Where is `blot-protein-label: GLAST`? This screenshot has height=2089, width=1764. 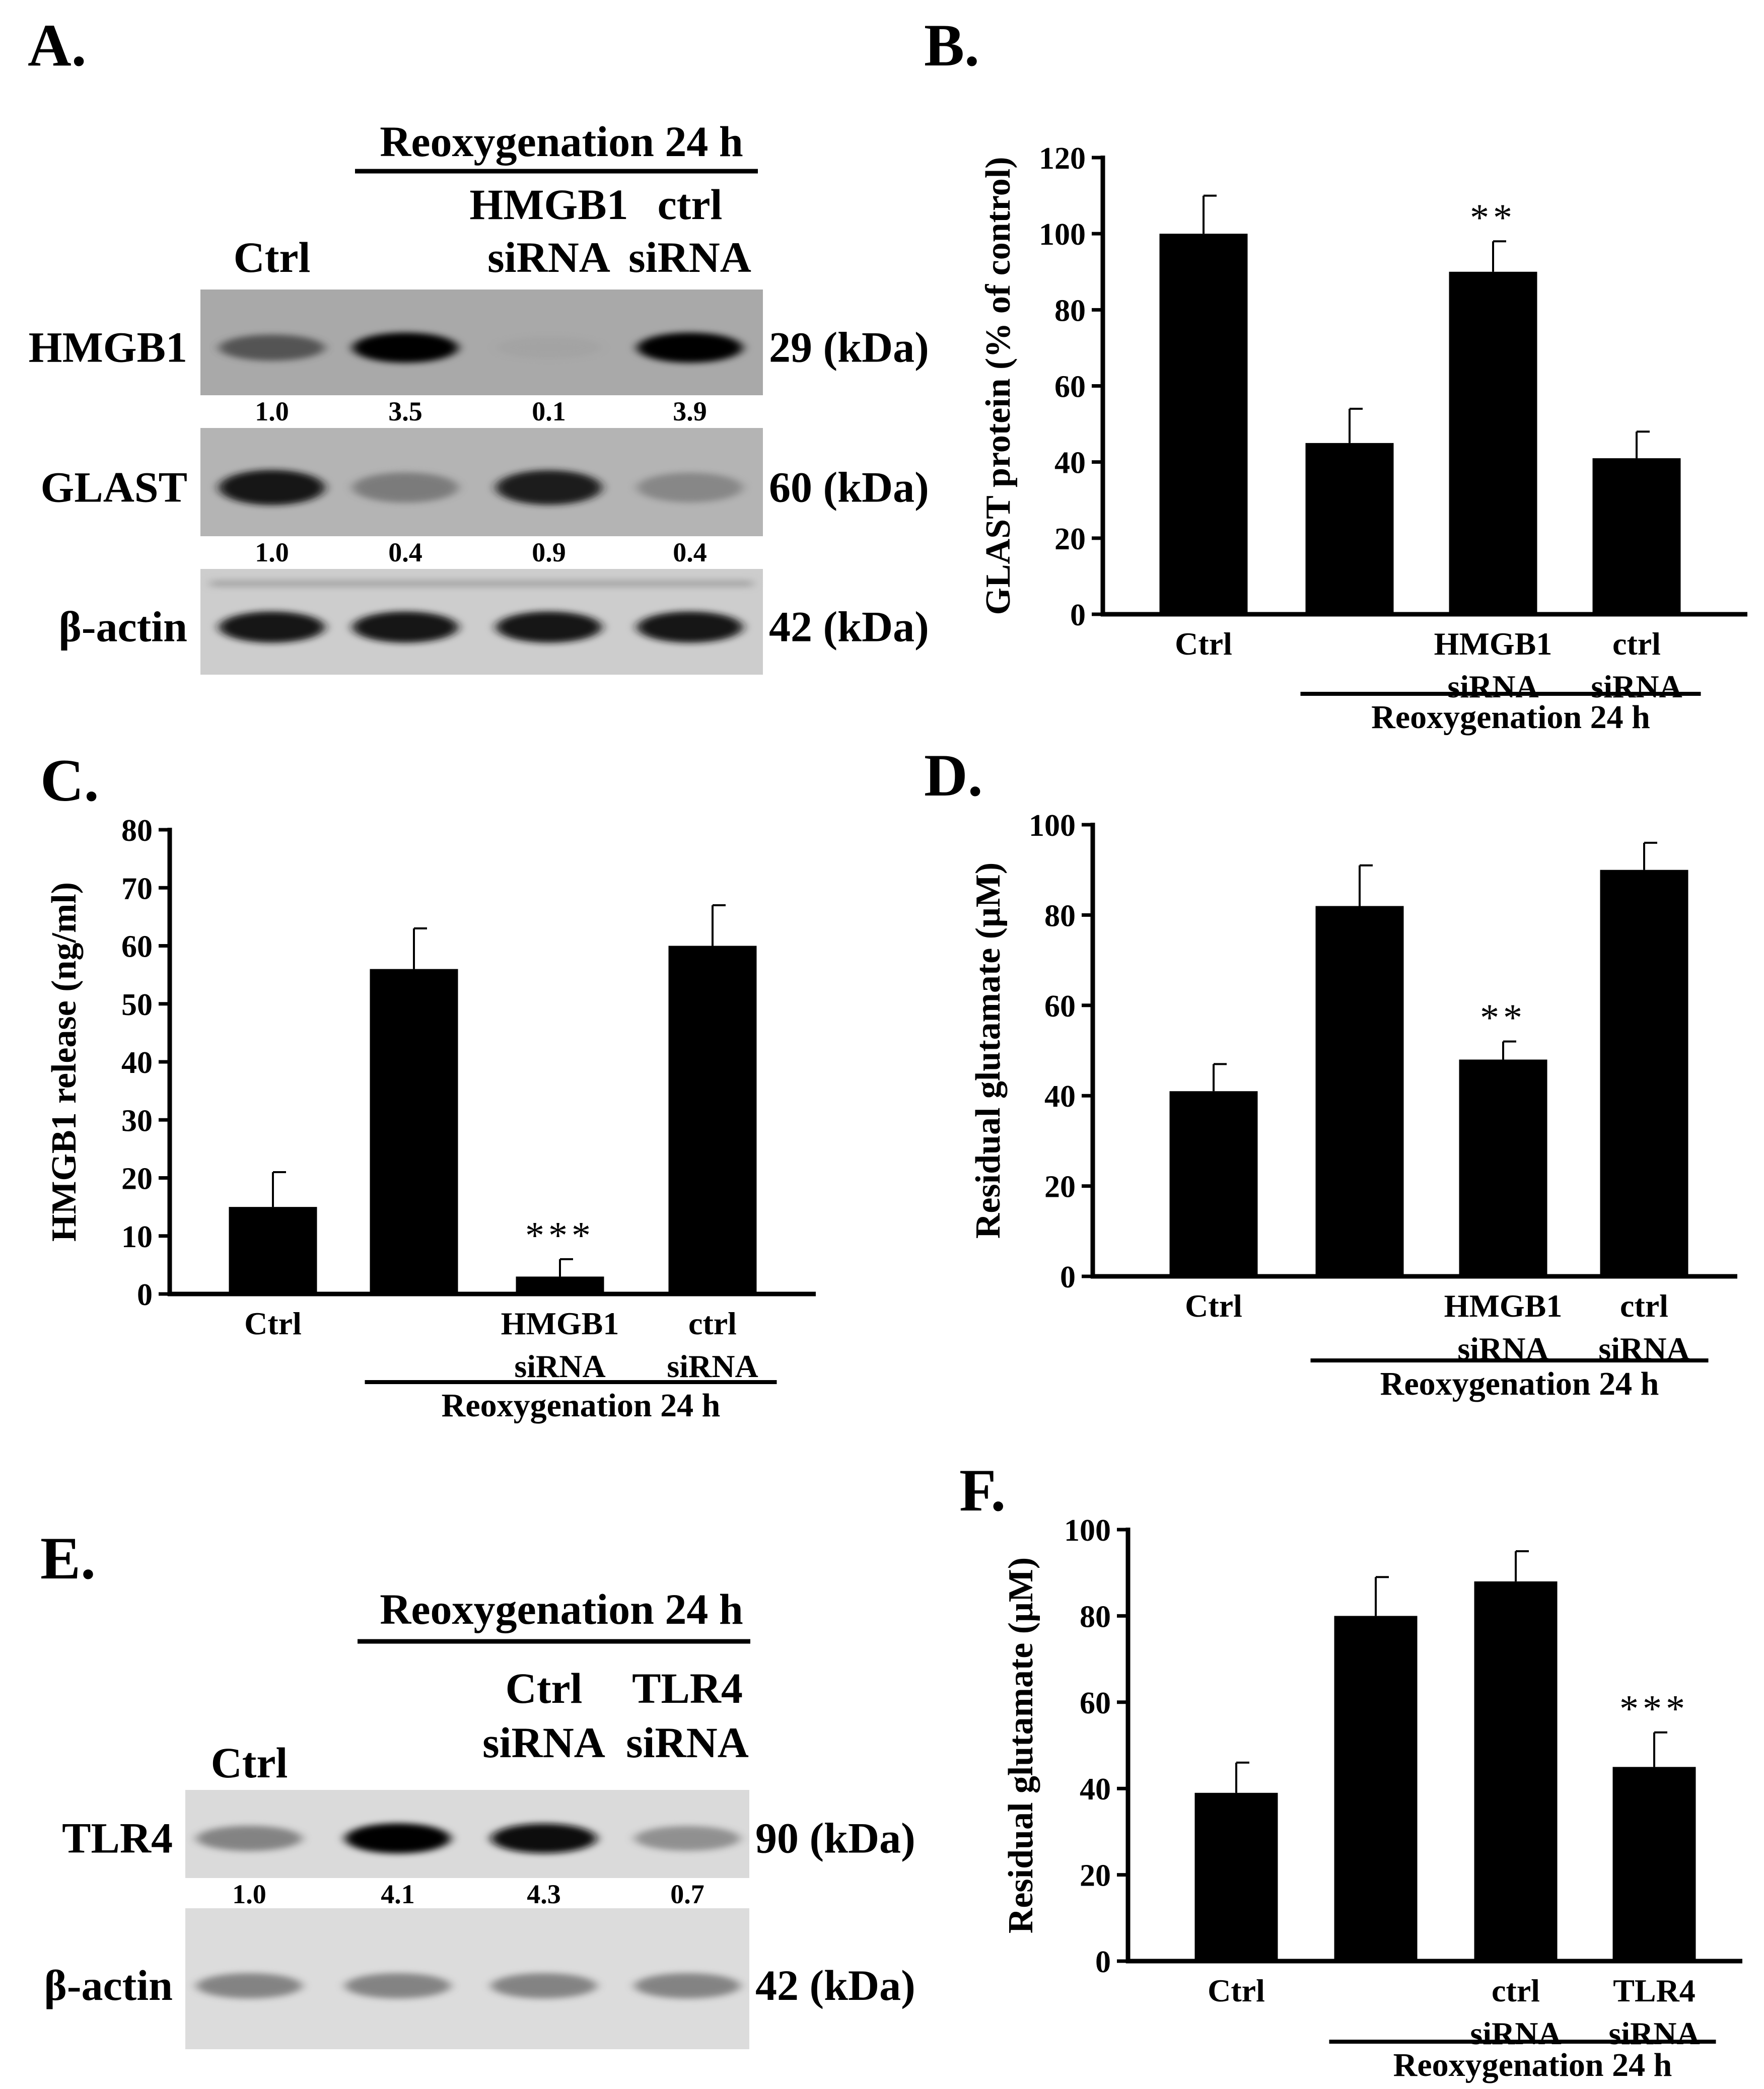 blot-protein-label: GLAST is located at coordinates (113, 487).